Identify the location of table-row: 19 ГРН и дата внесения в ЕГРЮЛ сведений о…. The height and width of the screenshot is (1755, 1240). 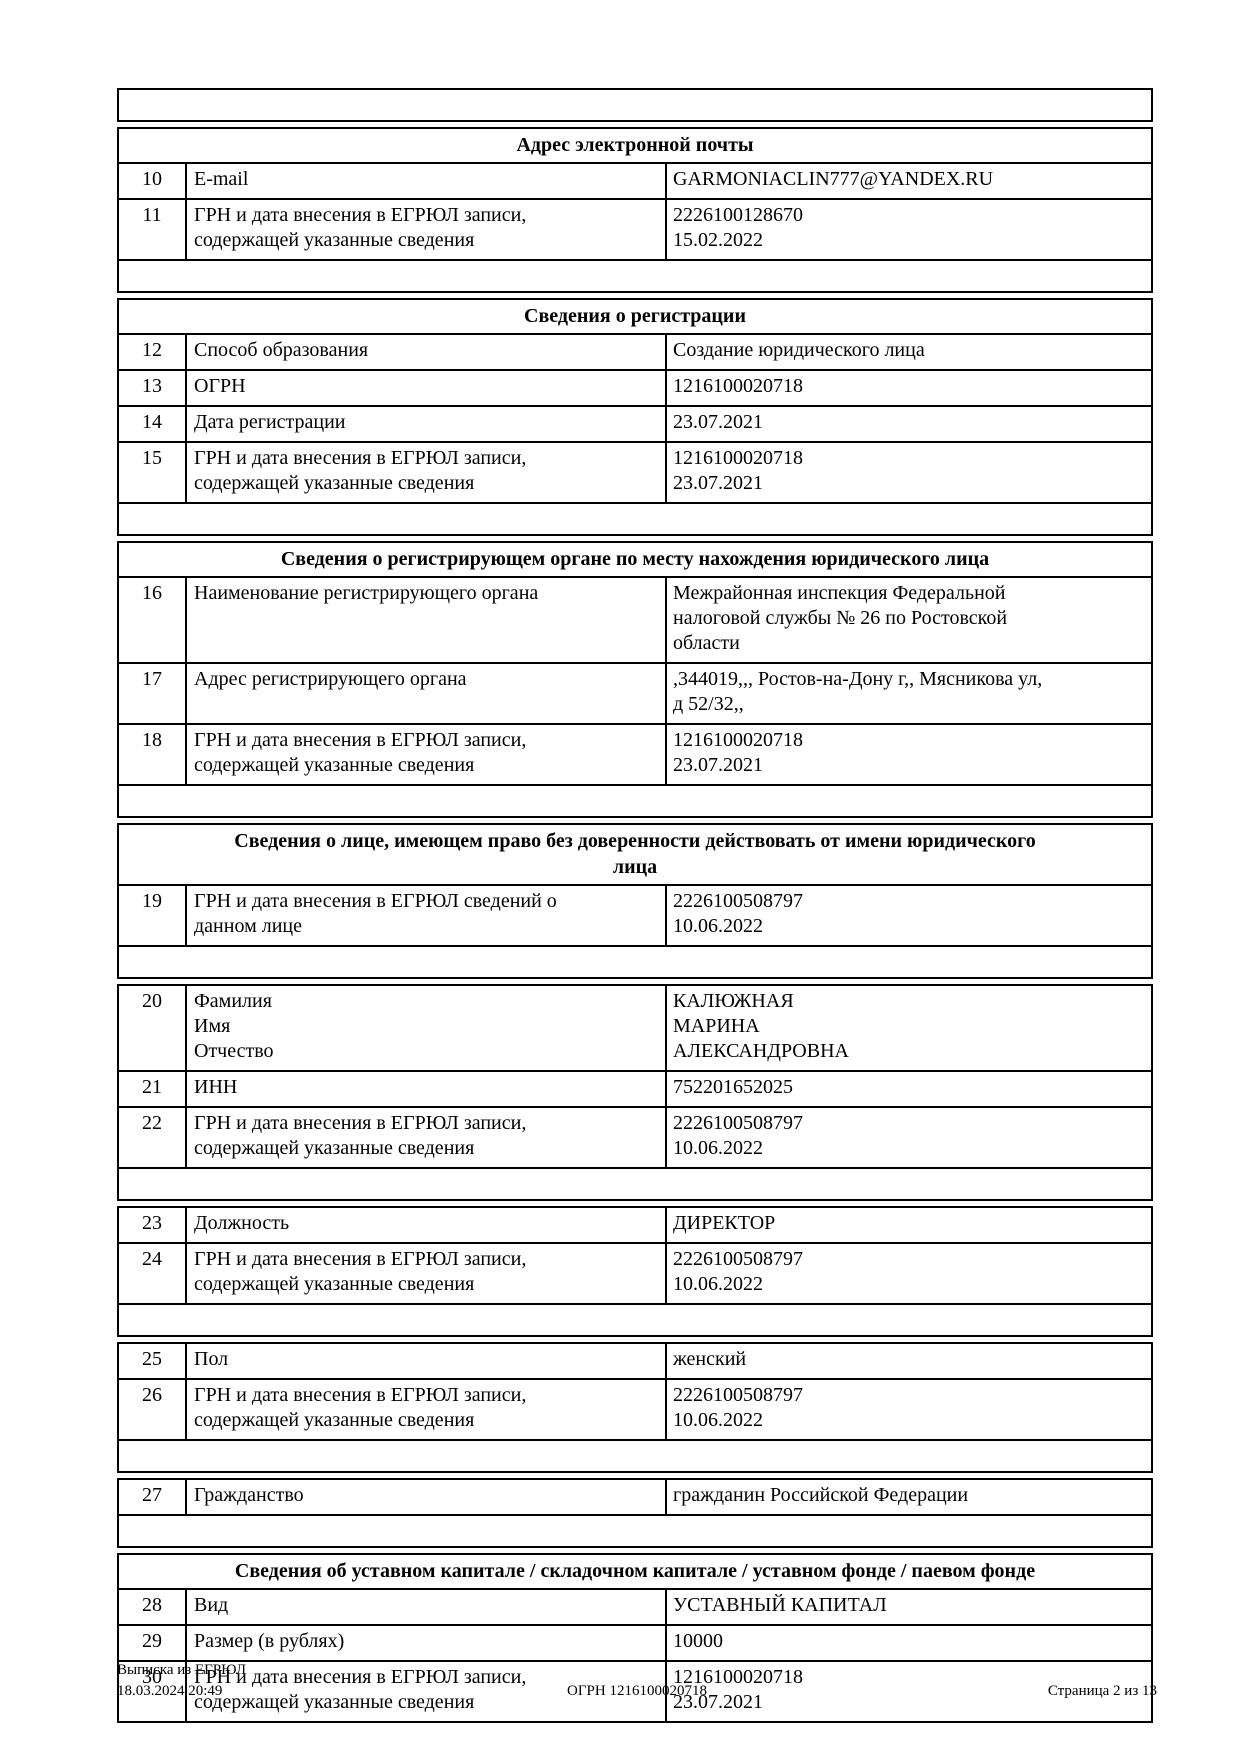
(635, 914).